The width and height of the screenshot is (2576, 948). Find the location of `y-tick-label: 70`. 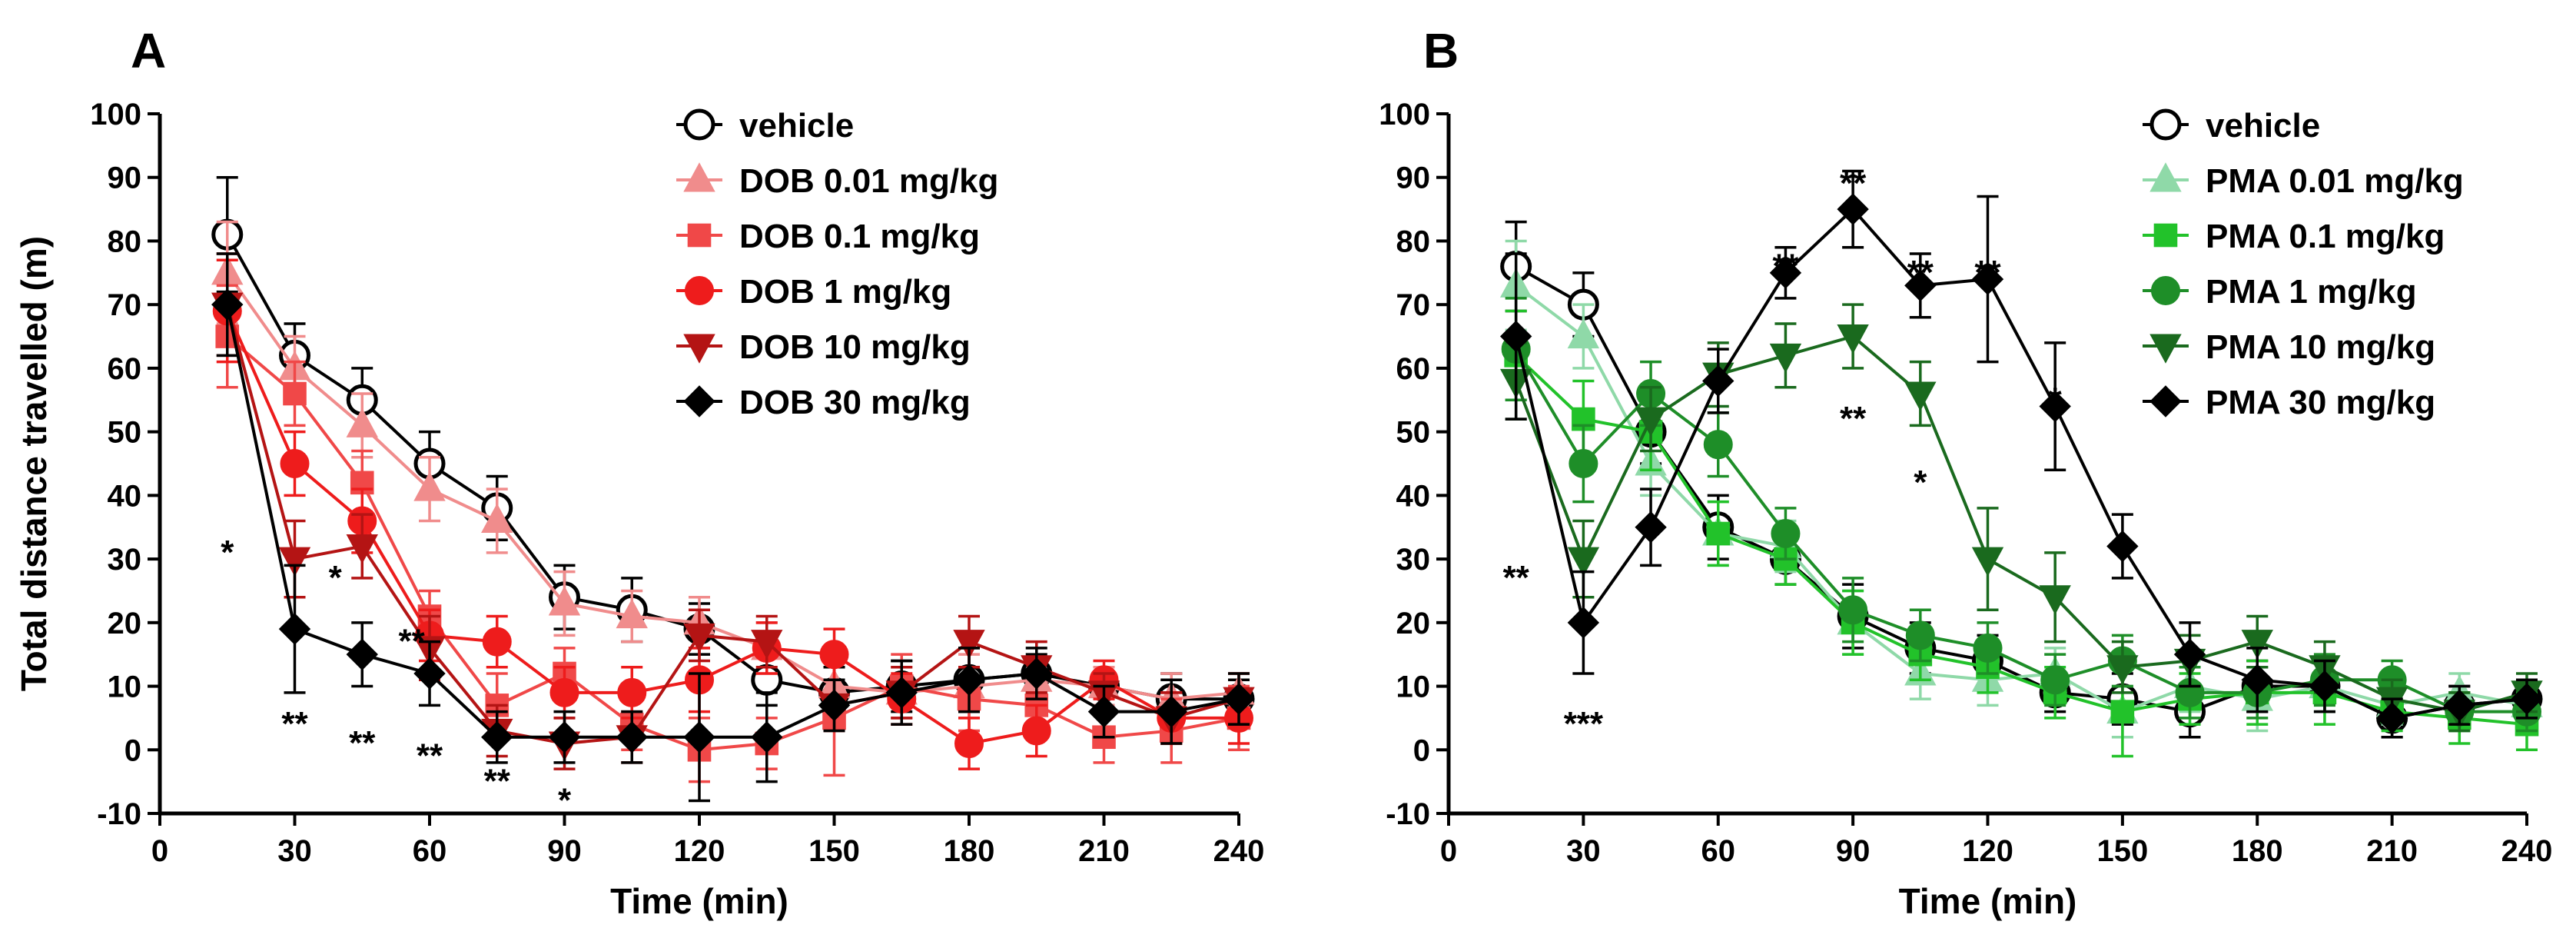

y-tick-label: 70 is located at coordinates (125, 305).